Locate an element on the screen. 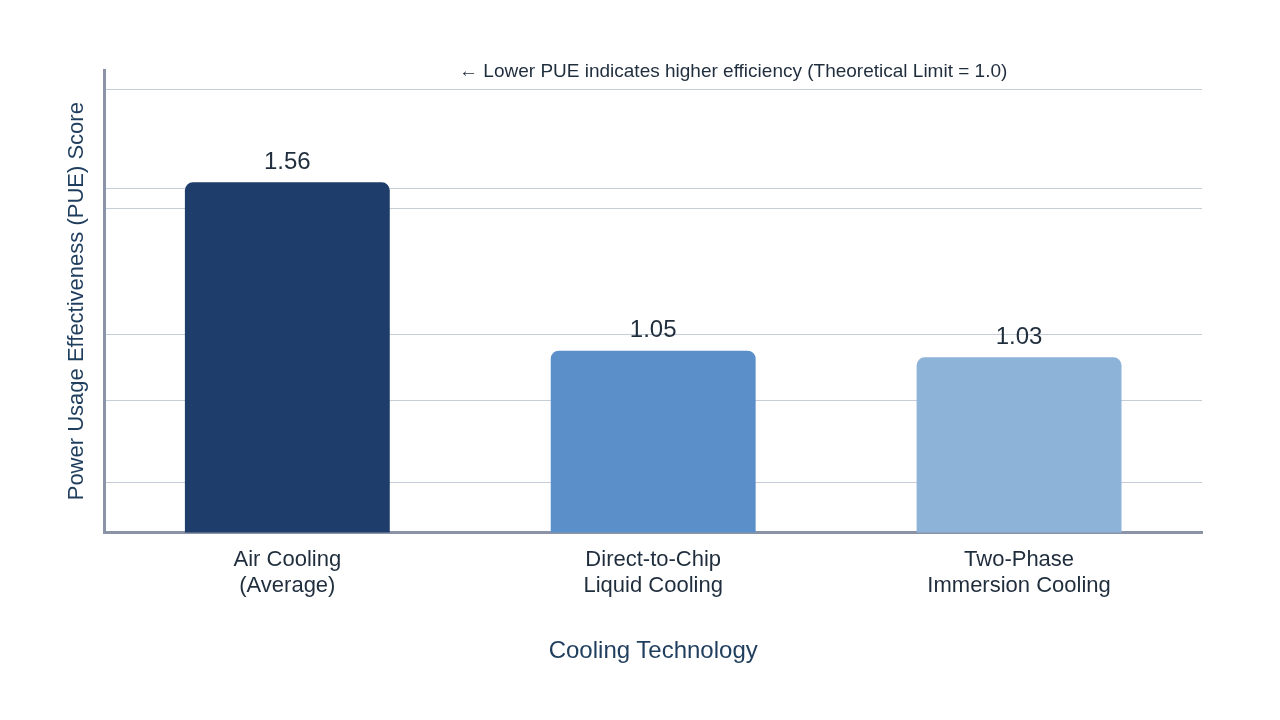  data-label: 1.56 is located at coordinates (287, 160).